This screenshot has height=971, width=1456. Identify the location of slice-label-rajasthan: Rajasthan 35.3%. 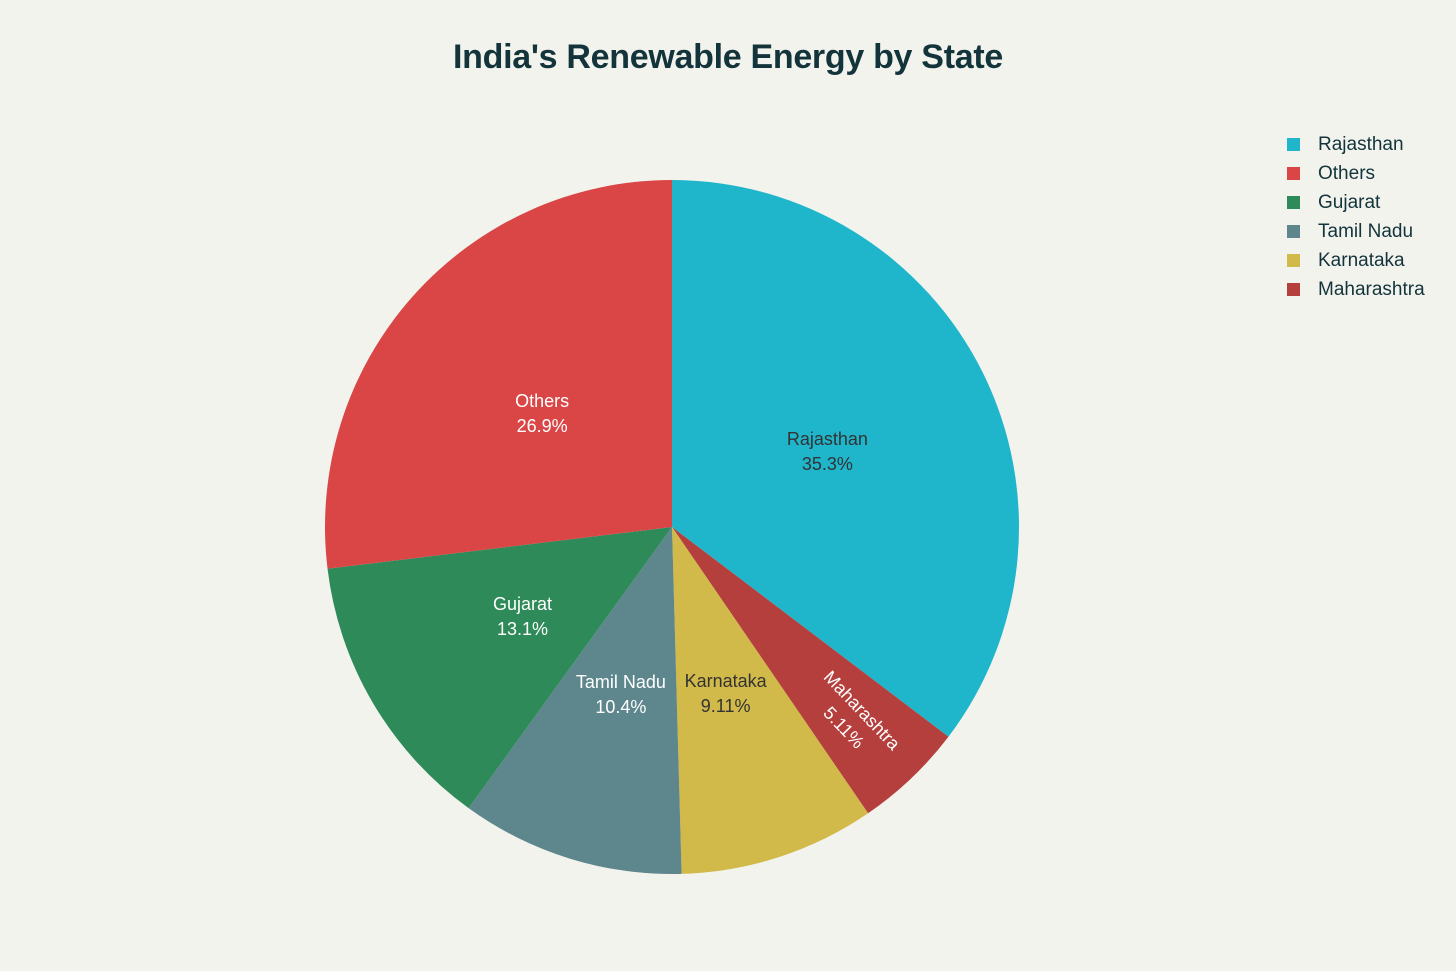
(827, 451).